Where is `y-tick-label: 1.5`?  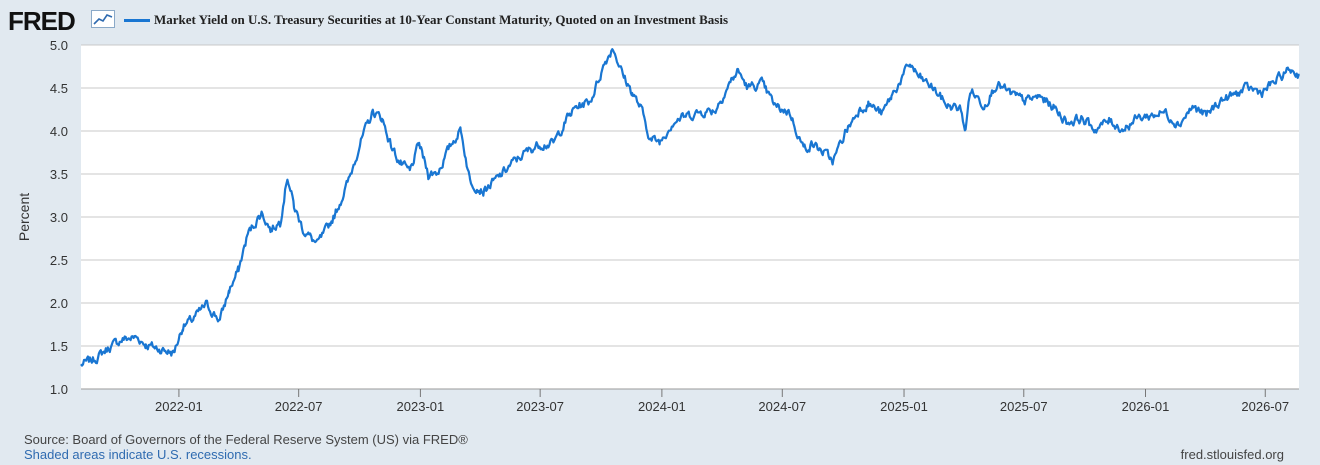 y-tick-label: 1.5 is located at coordinates (59, 346).